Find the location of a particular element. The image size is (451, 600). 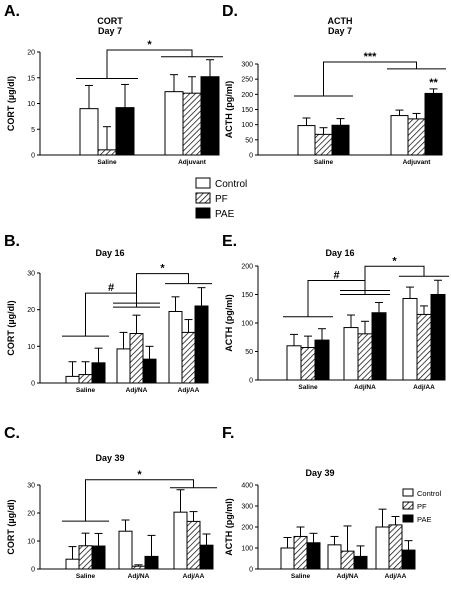

panel-letter: B. is located at coordinates (12, 241).